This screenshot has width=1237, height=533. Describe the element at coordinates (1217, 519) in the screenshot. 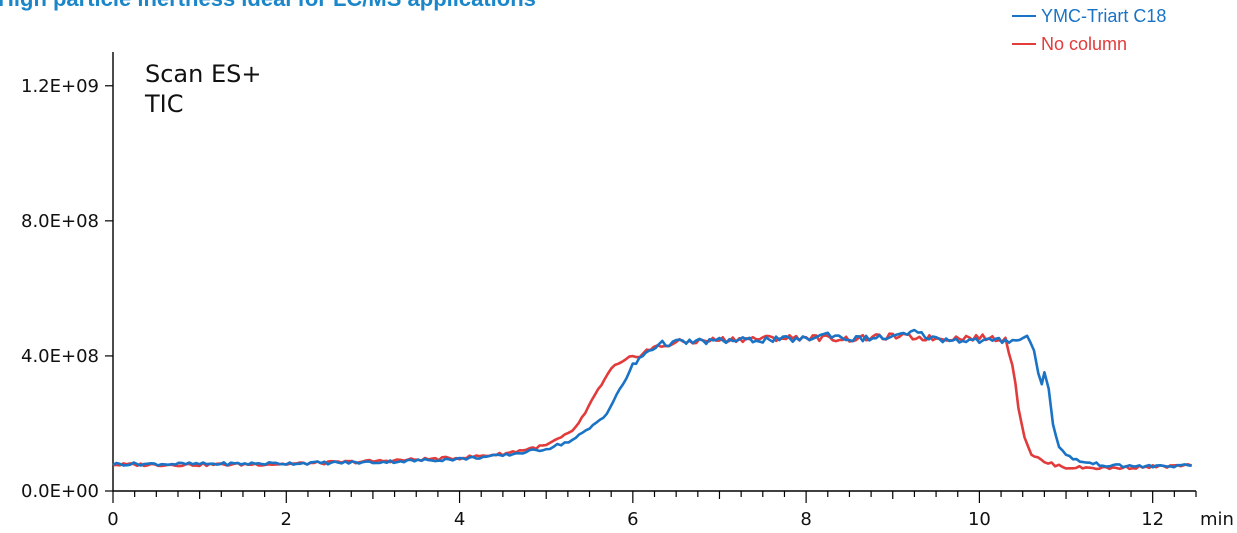

I see `x-axis-unit-label: min` at that location.